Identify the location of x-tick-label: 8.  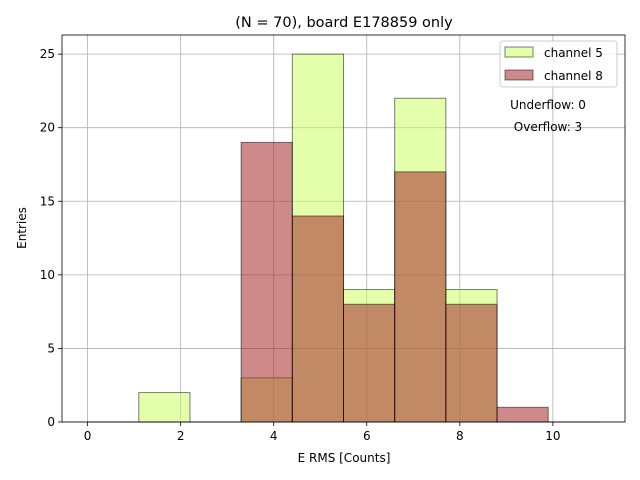
(460, 436).